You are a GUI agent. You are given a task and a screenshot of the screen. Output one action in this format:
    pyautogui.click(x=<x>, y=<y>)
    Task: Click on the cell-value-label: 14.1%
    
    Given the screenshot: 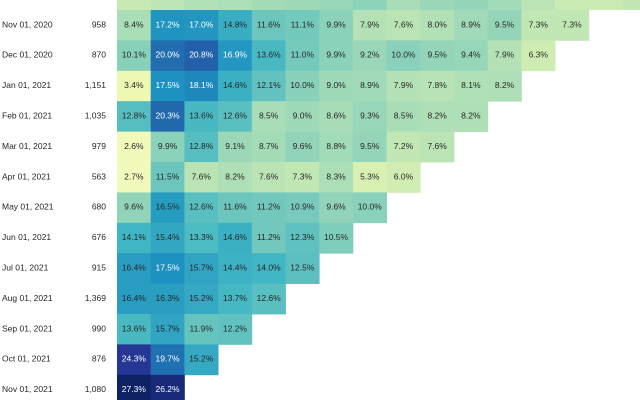 What is the action you would take?
    pyautogui.click(x=134, y=237)
    